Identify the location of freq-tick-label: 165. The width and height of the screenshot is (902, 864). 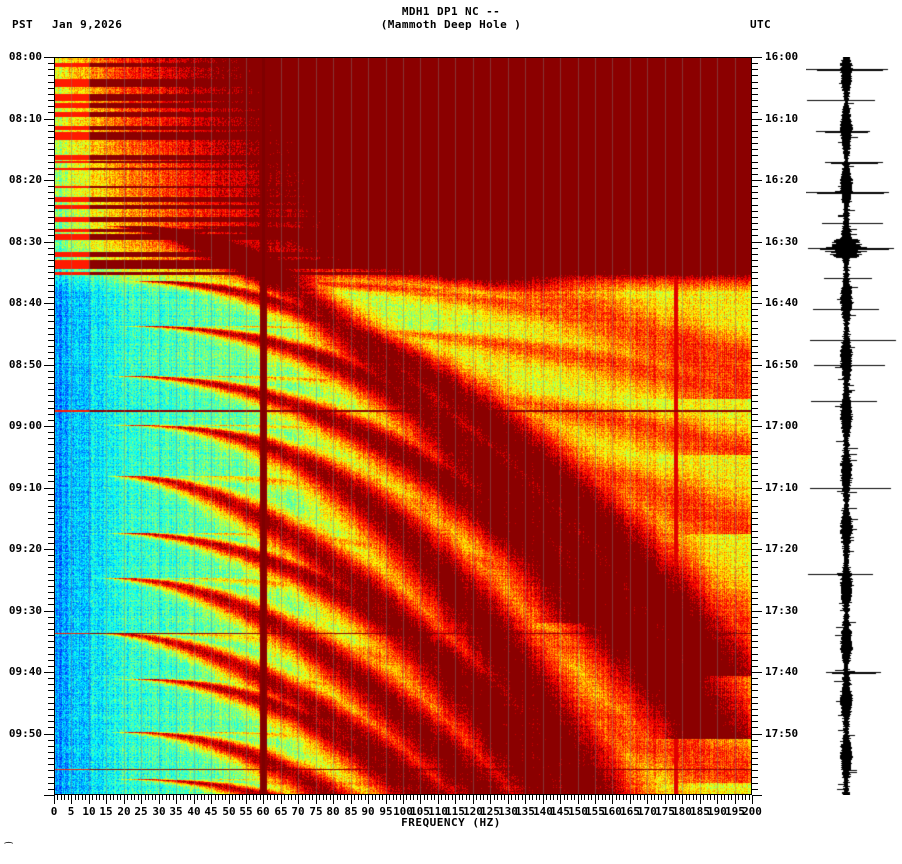
(630, 811).